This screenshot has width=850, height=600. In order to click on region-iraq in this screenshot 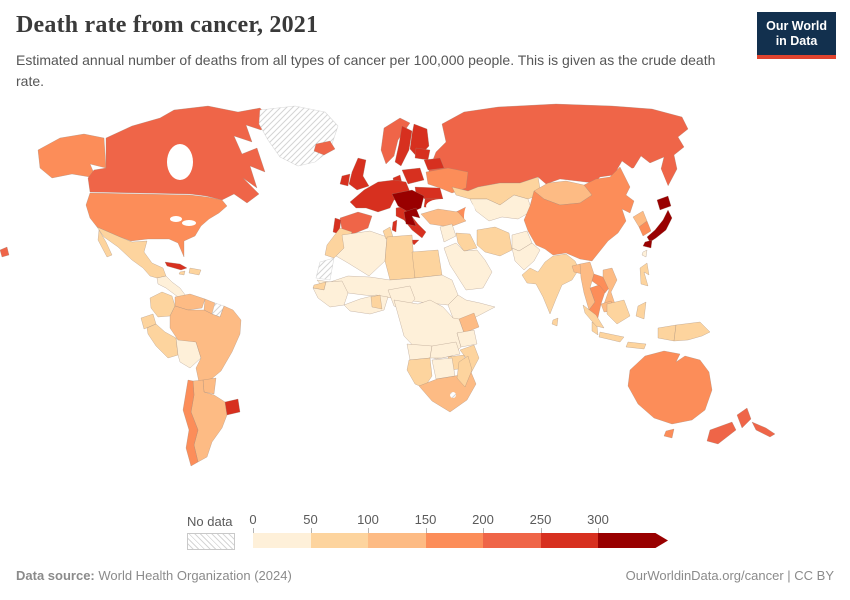, I will do `click(466, 242)`.